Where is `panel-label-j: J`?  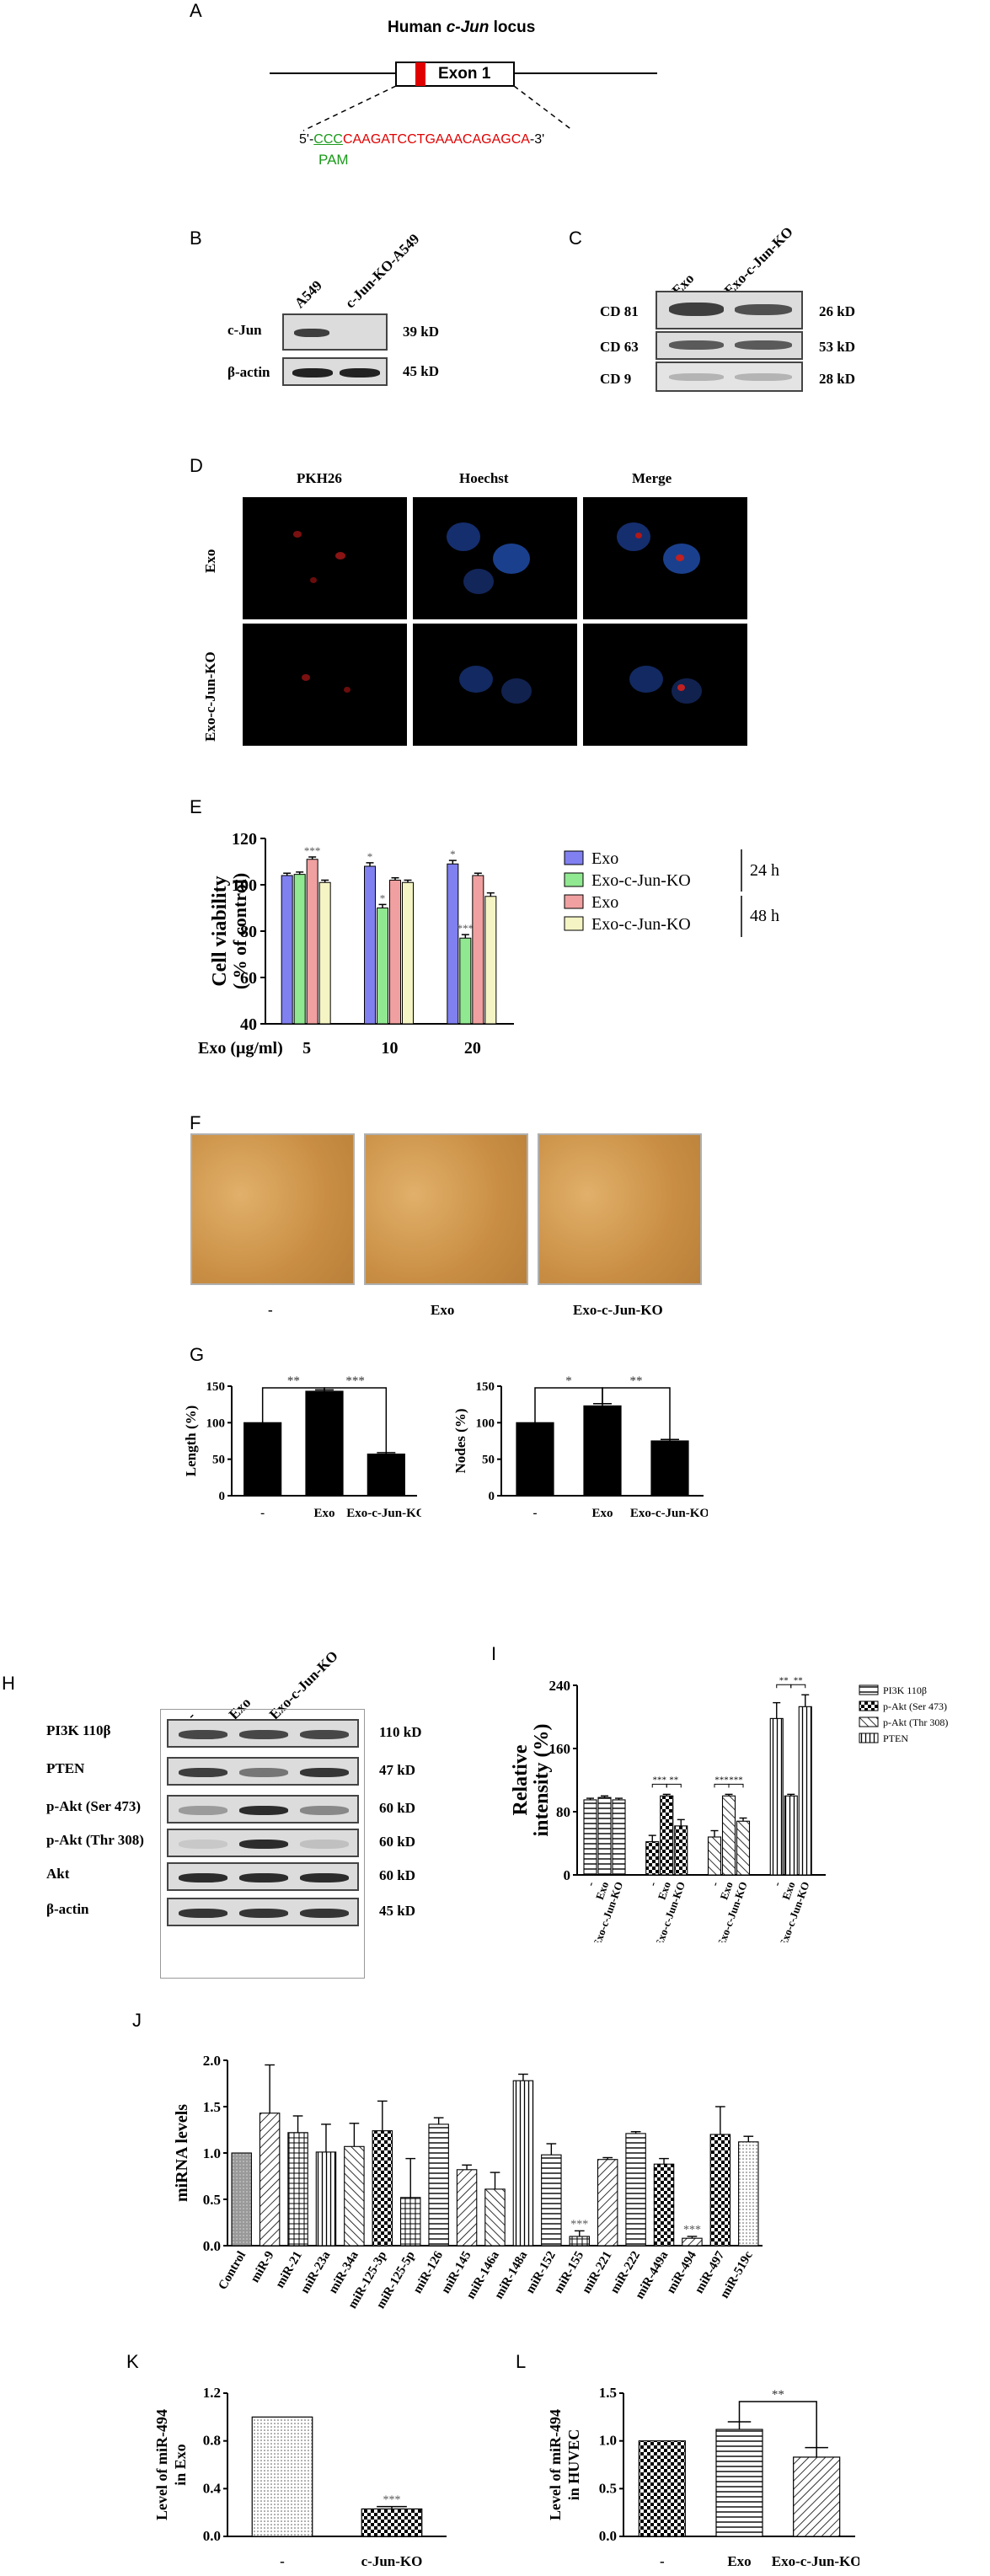
panel-label-j: J is located at coordinates (137, 2020).